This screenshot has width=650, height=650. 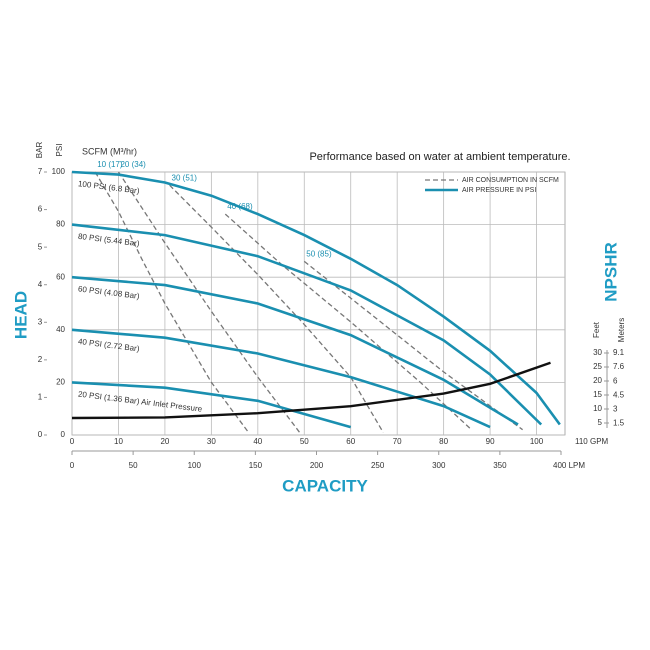 What do you see at coordinates (317, 465) in the screenshot?
I see `lpm-tick-label: 200` at bounding box center [317, 465].